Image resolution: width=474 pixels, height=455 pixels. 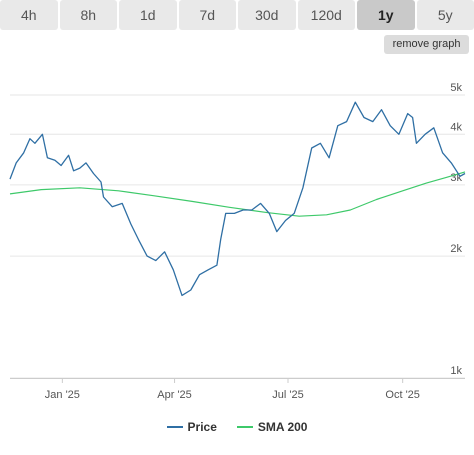 I want to click on tab-1y: 1y, so click(x=386, y=15).